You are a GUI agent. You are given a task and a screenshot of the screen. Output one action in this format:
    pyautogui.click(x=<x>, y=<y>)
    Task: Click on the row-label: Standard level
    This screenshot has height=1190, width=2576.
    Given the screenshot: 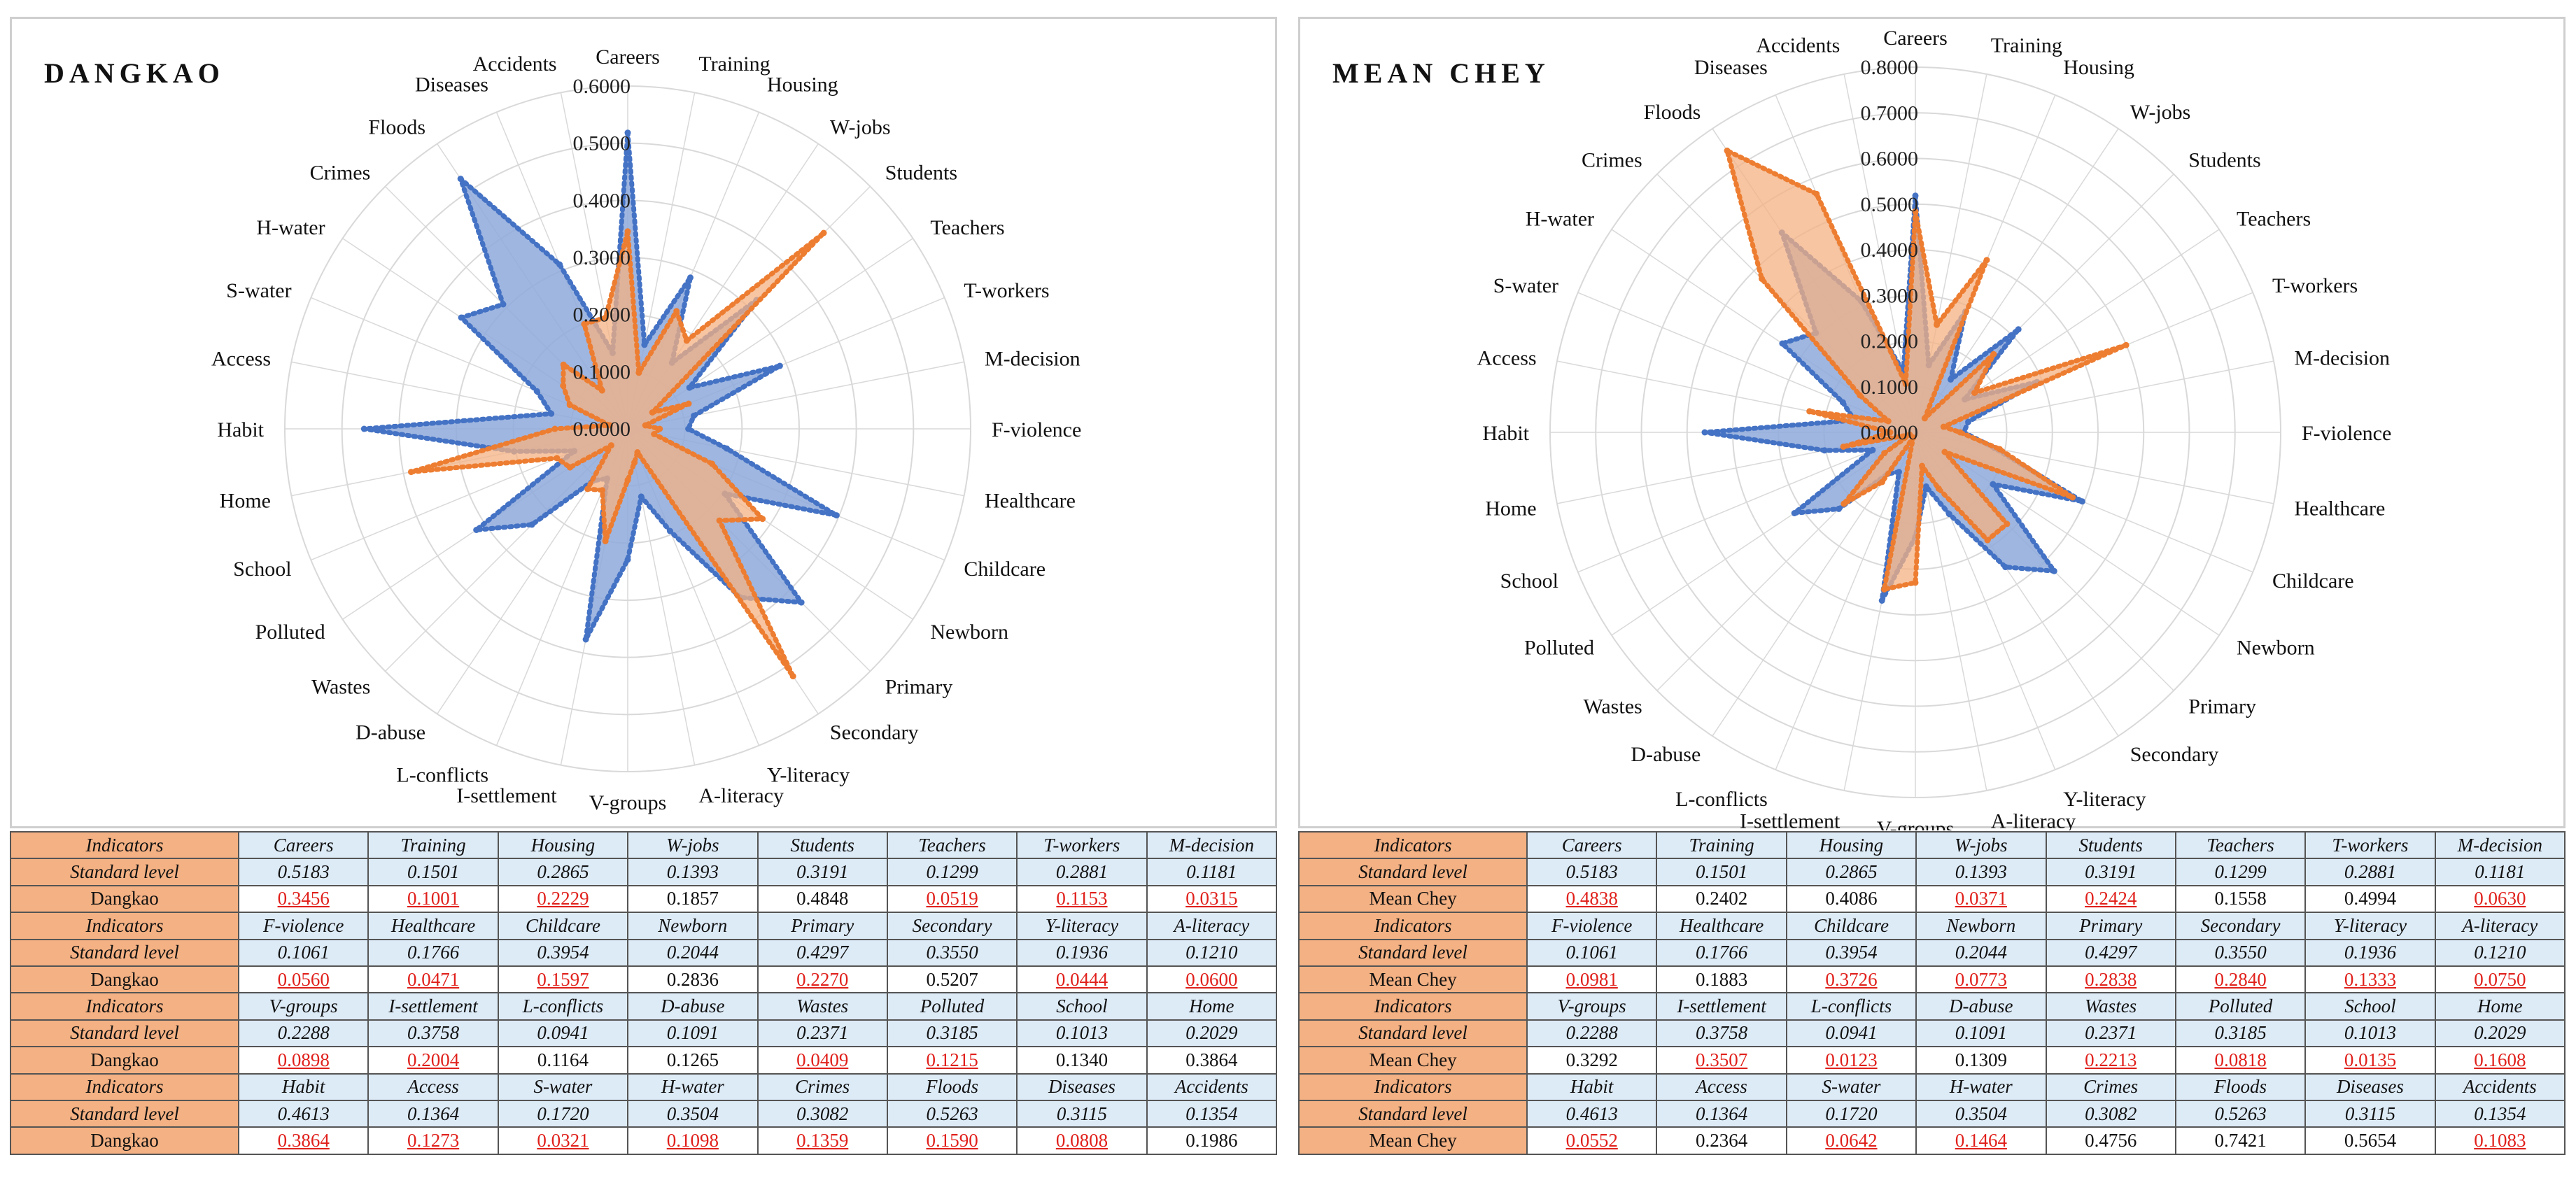 What is the action you would take?
    pyautogui.click(x=1413, y=872)
    